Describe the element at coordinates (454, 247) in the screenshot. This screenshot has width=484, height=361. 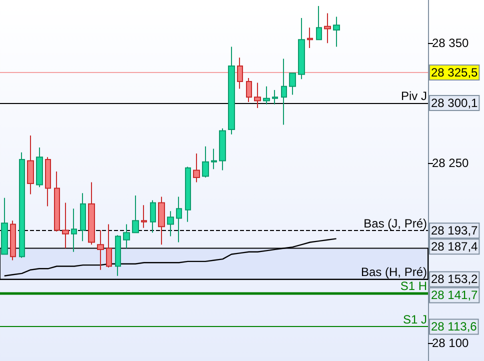
I see `text: 28 187,4` at that location.